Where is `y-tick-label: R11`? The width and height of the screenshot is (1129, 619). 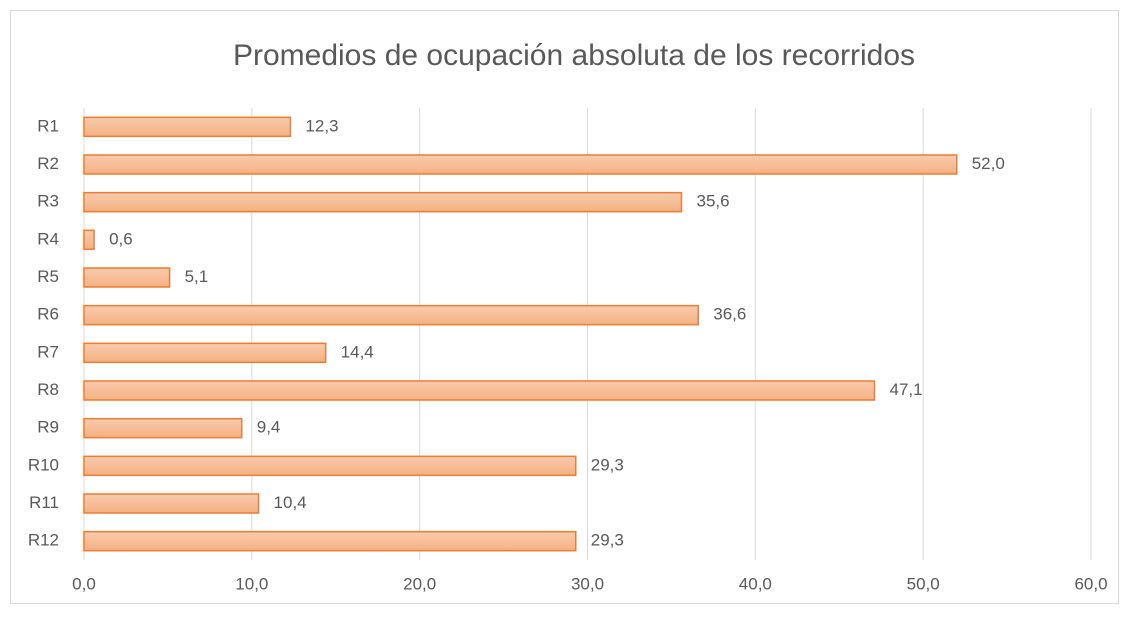
y-tick-label: R11 is located at coordinates (44, 502).